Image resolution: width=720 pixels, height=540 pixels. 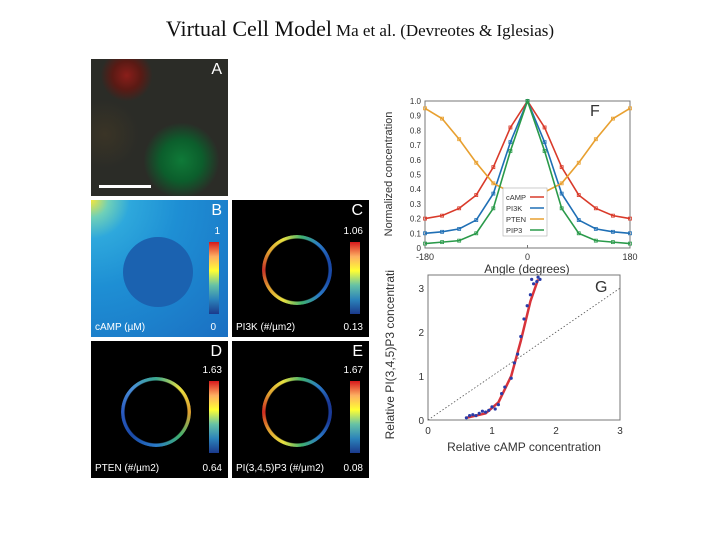 I want to click on y-tick-label: 0.9, so click(x=416, y=116).